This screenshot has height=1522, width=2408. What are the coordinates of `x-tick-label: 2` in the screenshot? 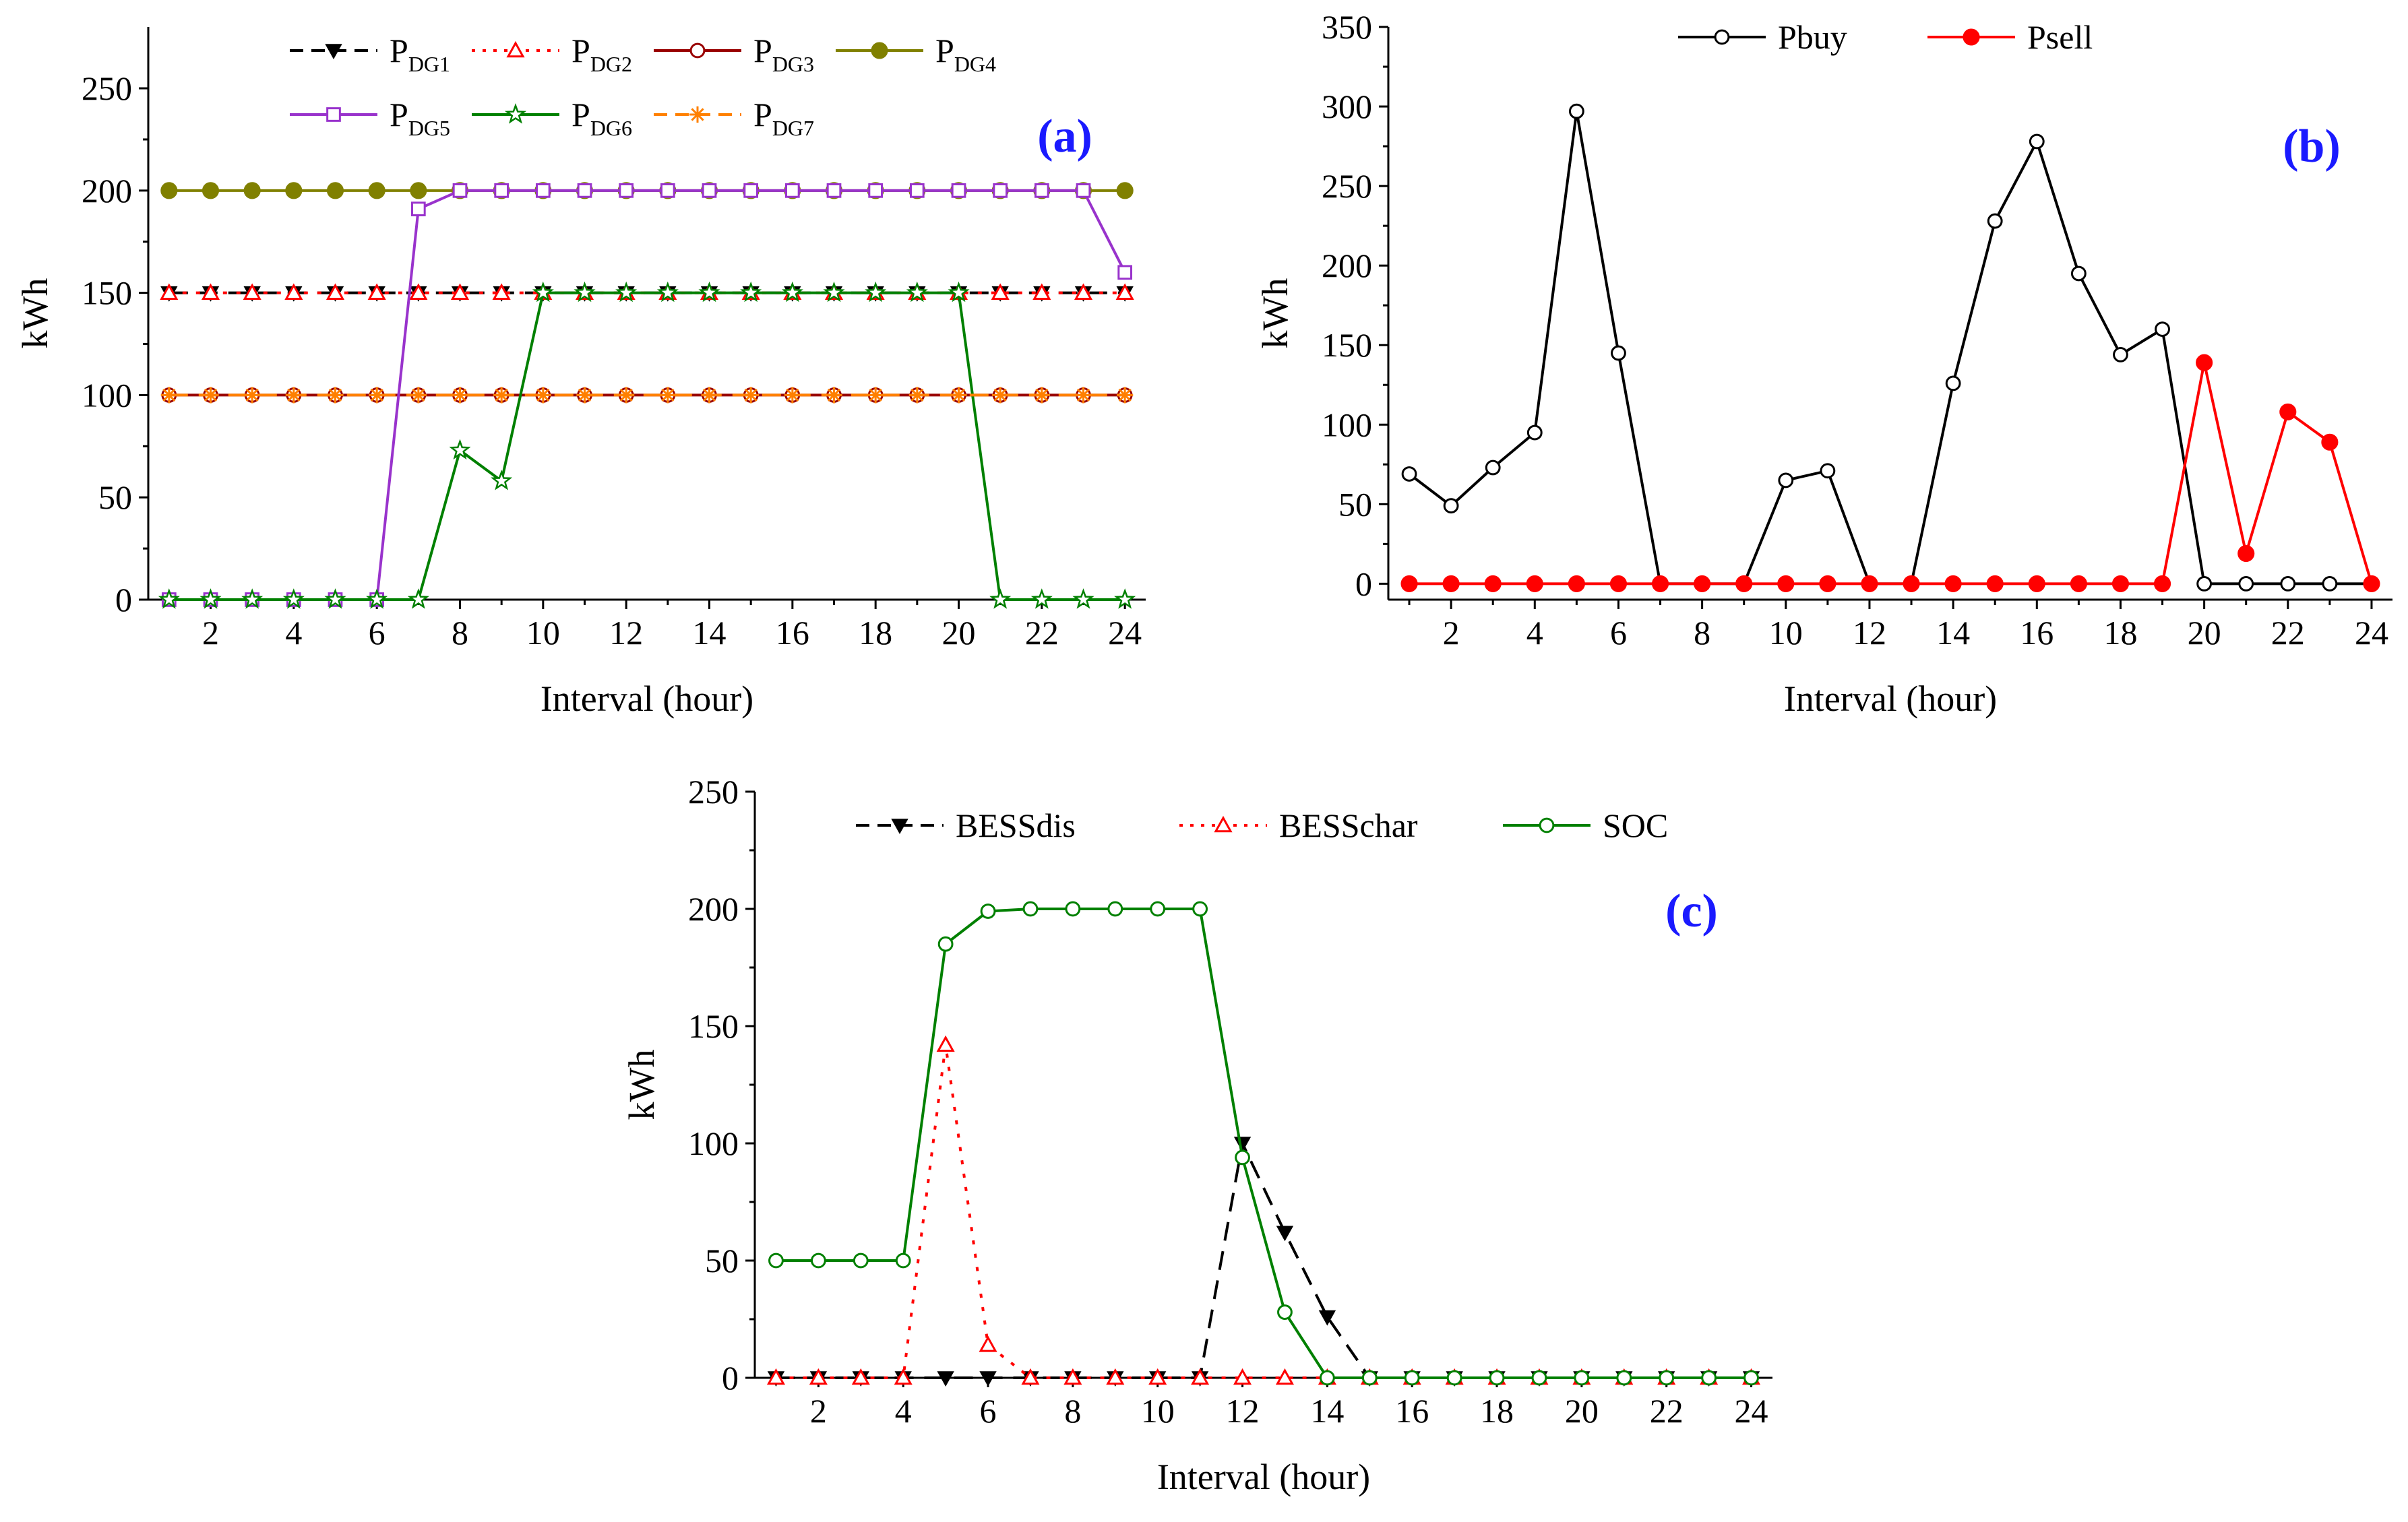 It's located at (818, 1411).